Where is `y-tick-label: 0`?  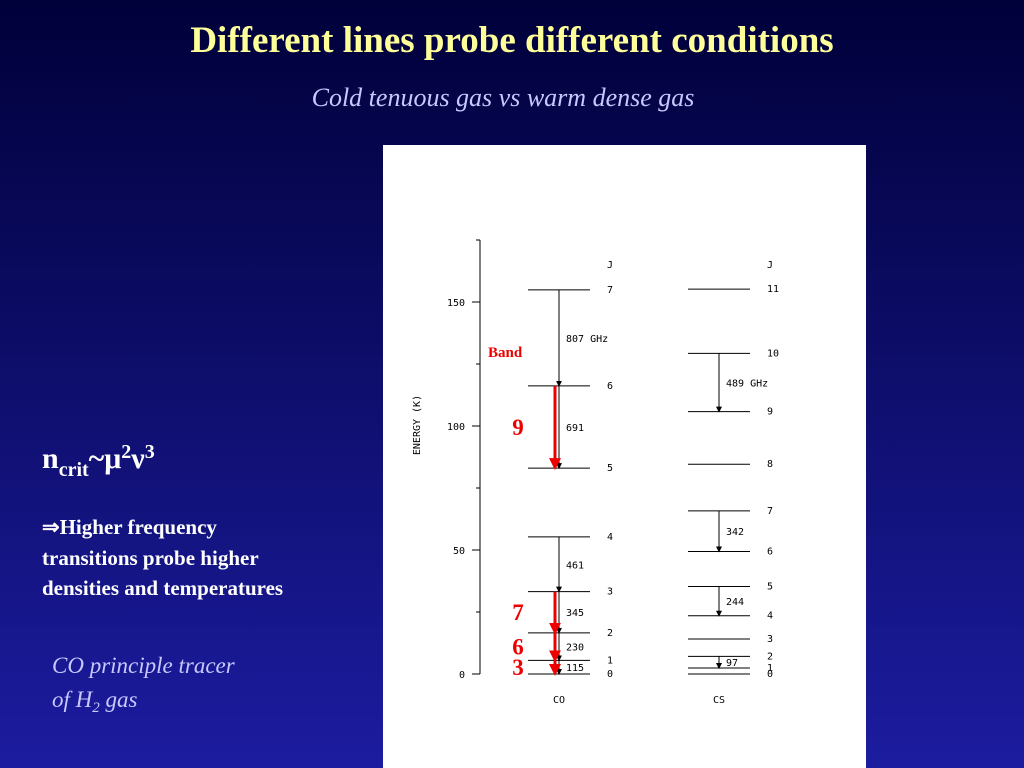 y-tick-label: 0 is located at coordinates (462, 675).